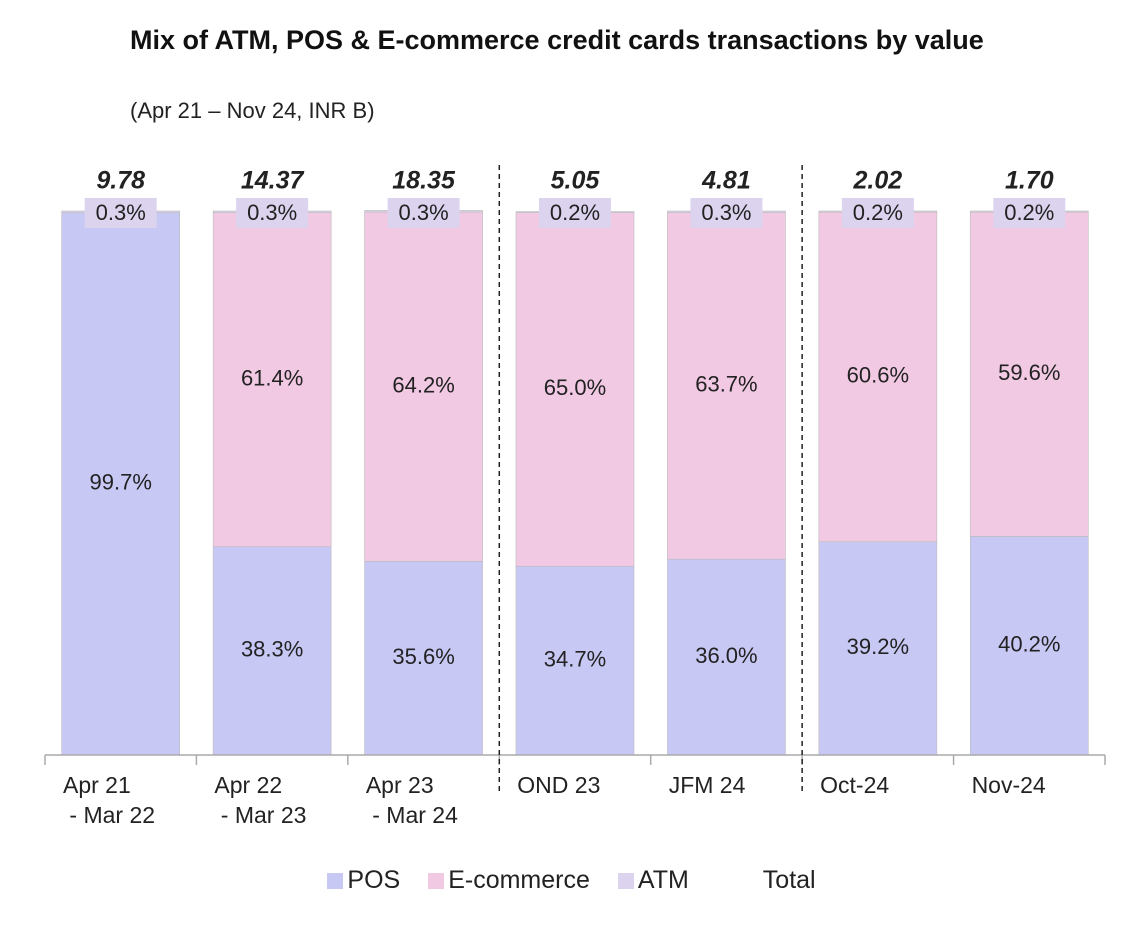 This screenshot has width=1143, height=938. What do you see at coordinates (878, 181) in the screenshot?
I see `total-label: 2.02` at bounding box center [878, 181].